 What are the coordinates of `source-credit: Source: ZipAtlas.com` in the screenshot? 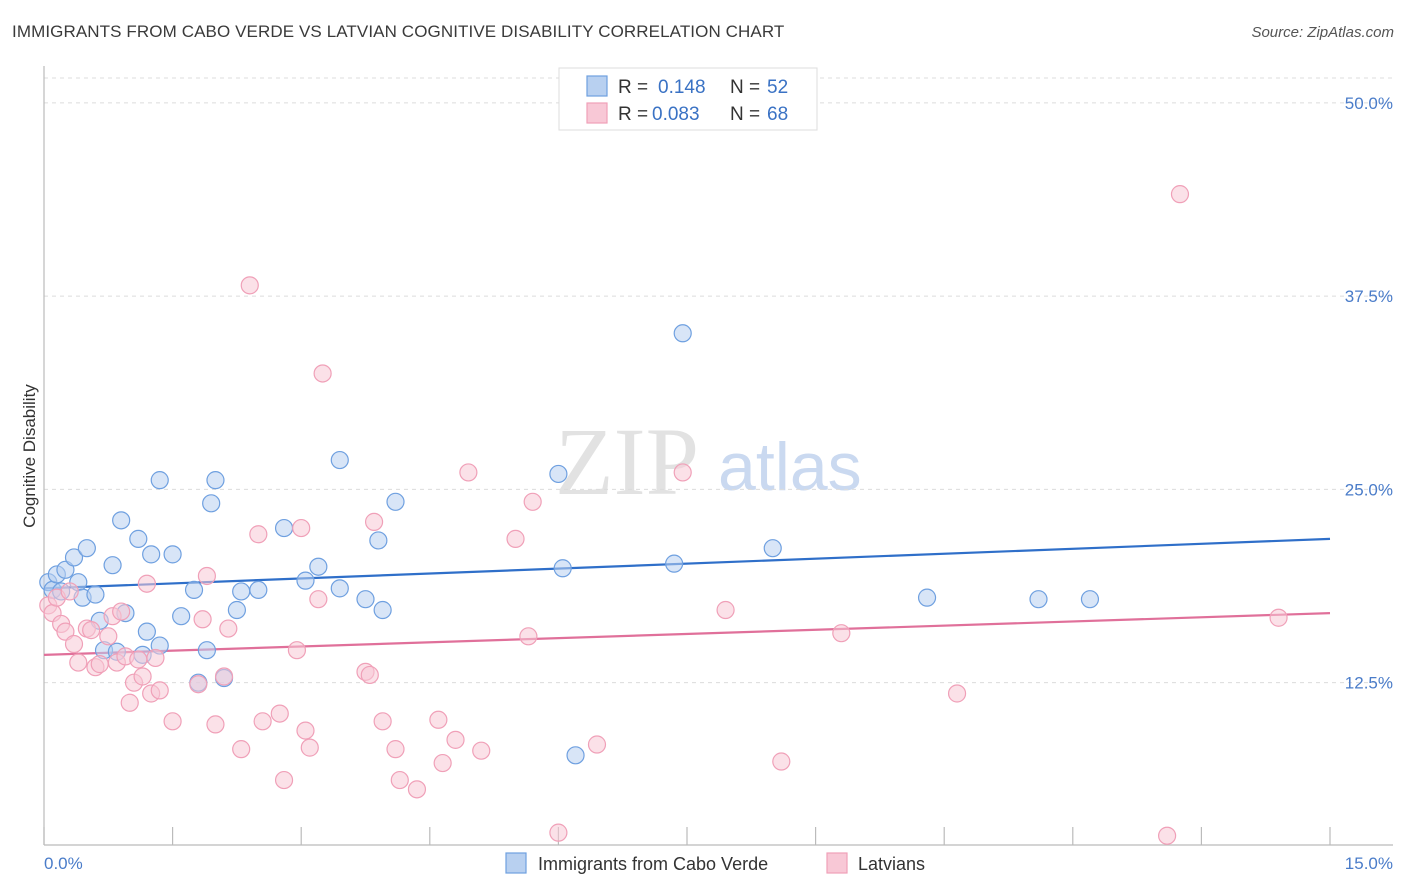 It's located at (1322, 32).